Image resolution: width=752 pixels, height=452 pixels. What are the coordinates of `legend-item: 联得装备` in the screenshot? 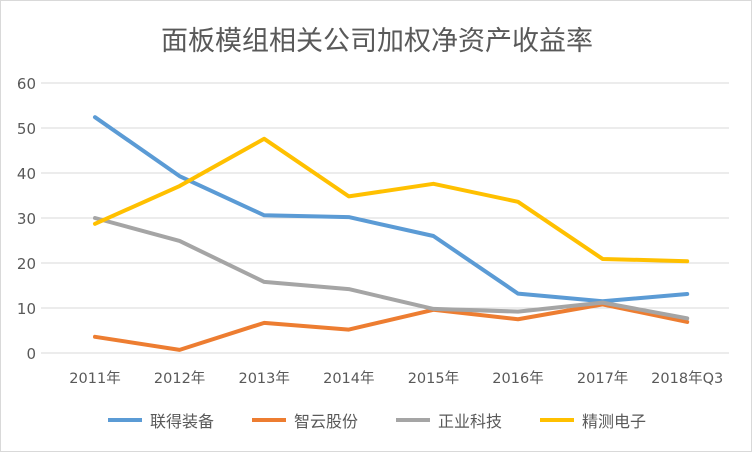 It's located at (160, 420).